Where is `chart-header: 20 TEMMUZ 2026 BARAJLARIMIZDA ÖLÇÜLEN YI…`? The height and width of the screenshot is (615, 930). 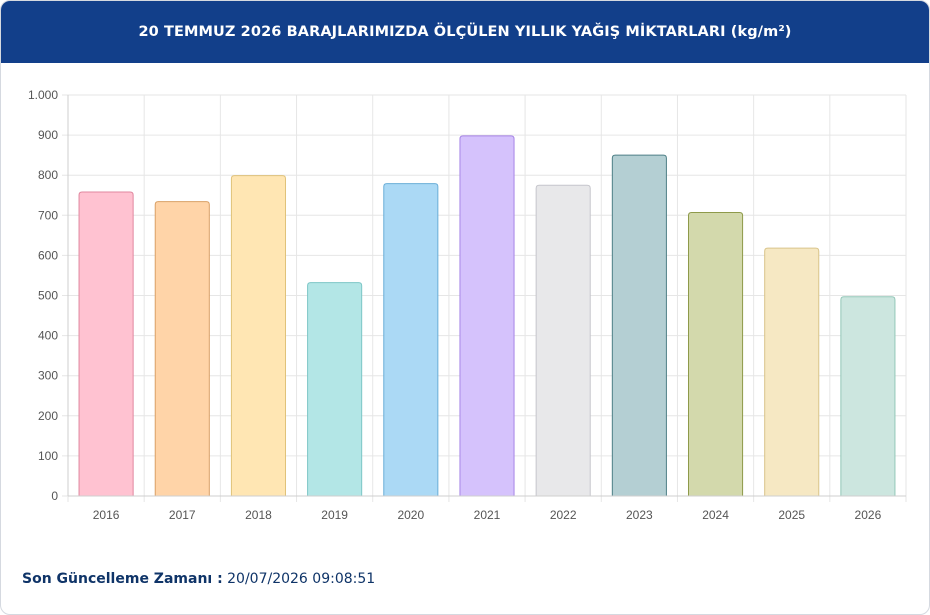 chart-header: 20 TEMMUZ 2026 BARAJLARIMIZDA ÖLÇÜLEN YI… is located at coordinates (465, 32).